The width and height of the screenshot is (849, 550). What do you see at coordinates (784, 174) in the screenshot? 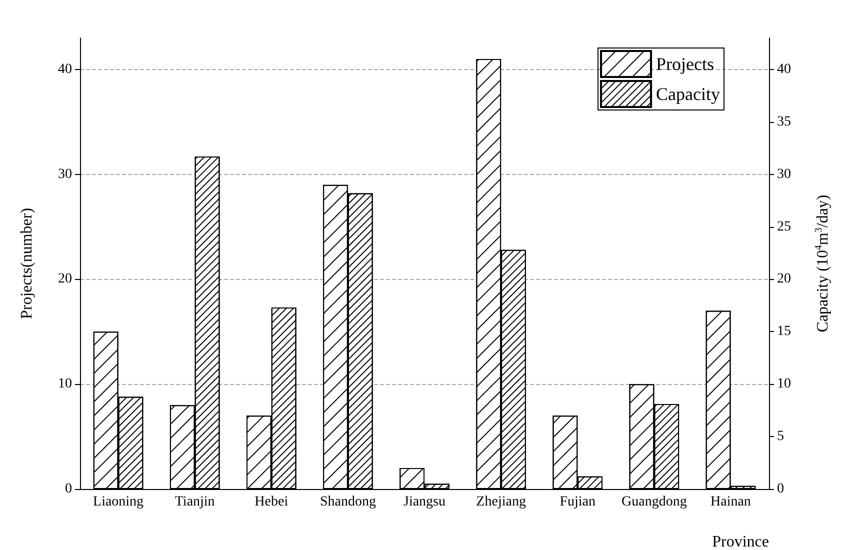
I see `y2-tick-label: 30` at bounding box center [784, 174].